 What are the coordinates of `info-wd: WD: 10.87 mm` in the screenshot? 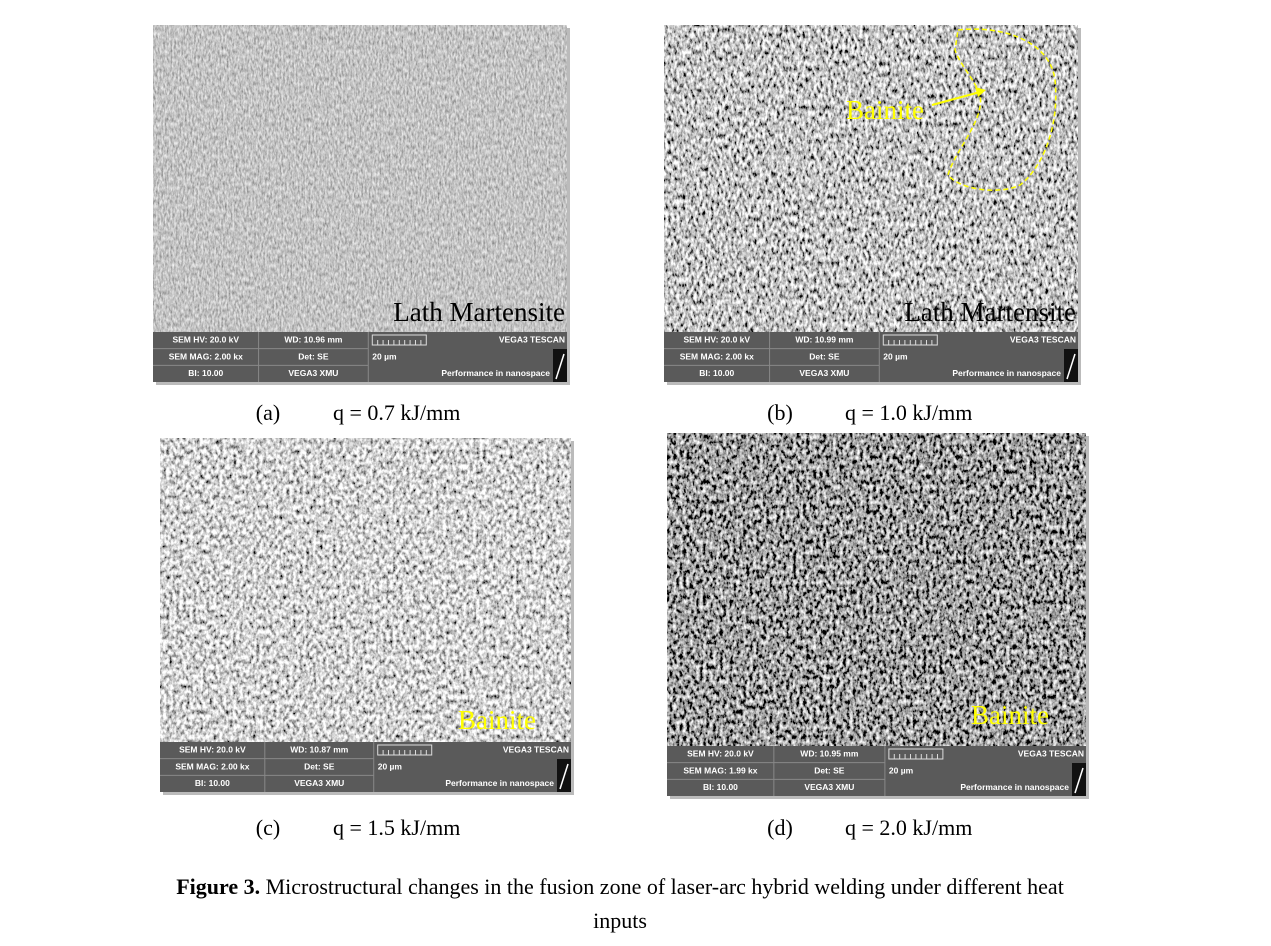 It's located at (319, 750).